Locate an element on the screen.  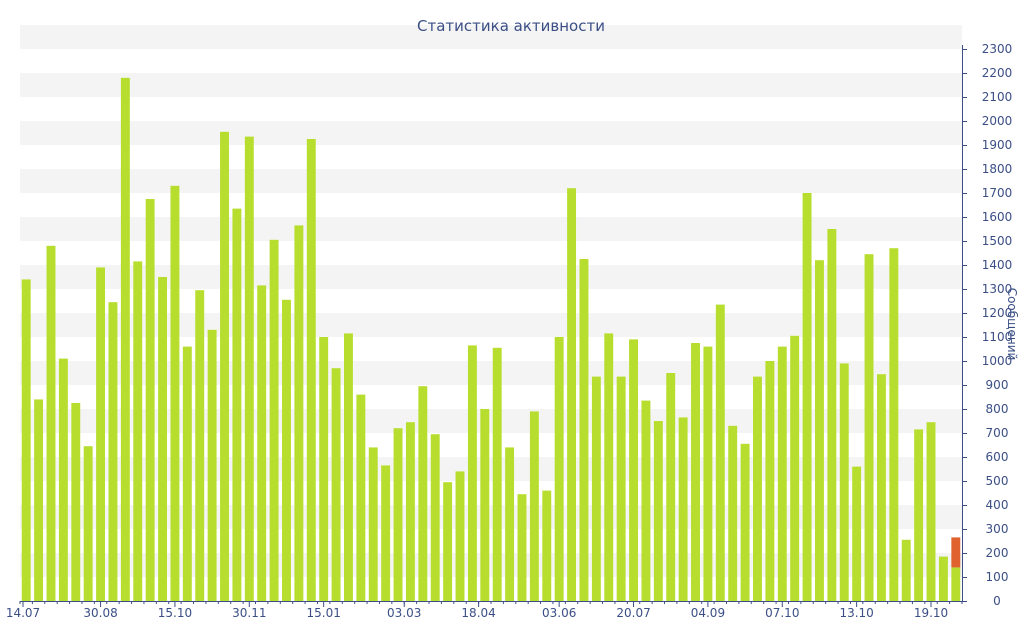
y-tick-label: 200 is located at coordinates (997, 553).